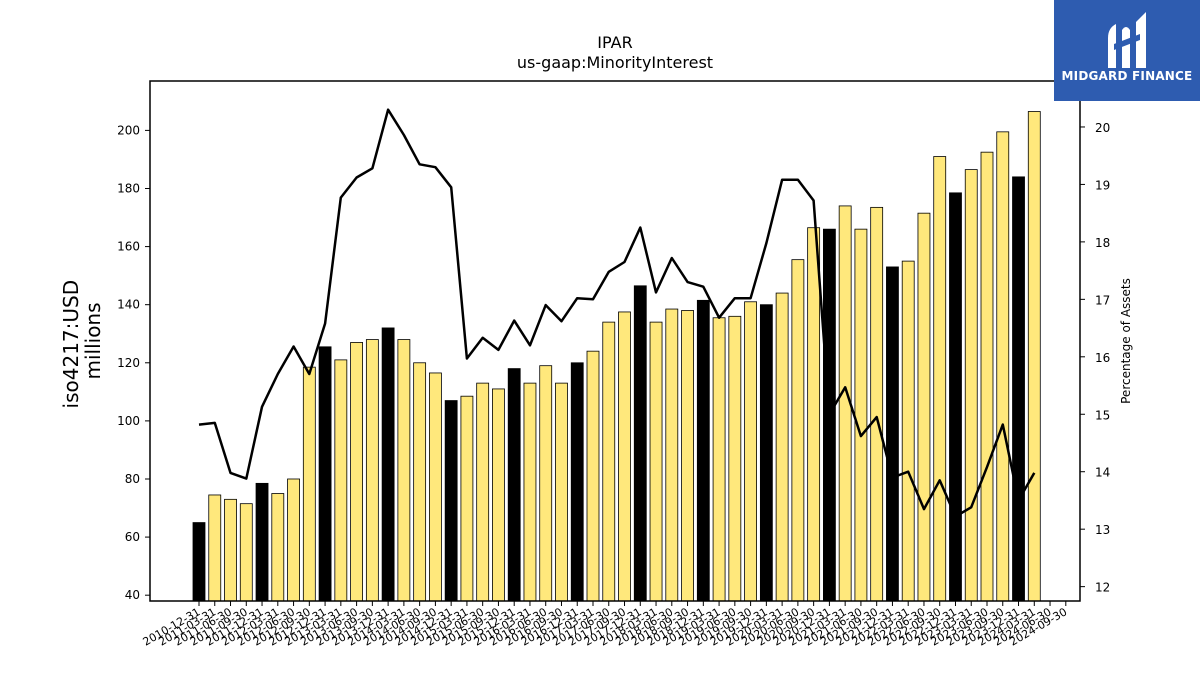  What do you see at coordinates (71, 344) in the screenshot?
I see `y-axis-label-line1: iso4217:USD` at bounding box center [71, 344].